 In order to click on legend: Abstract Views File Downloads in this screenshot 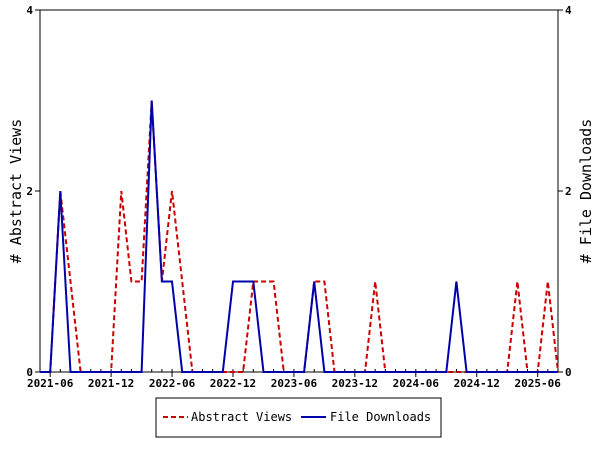, I will do `click(298, 417)`.